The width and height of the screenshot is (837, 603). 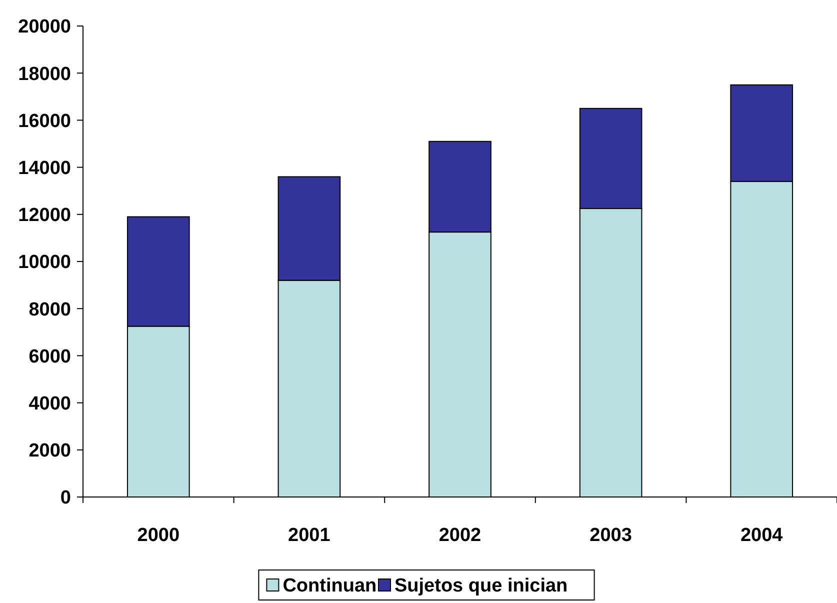 What do you see at coordinates (611, 535) in the screenshot?
I see `x-tick-label: 2003` at bounding box center [611, 535].